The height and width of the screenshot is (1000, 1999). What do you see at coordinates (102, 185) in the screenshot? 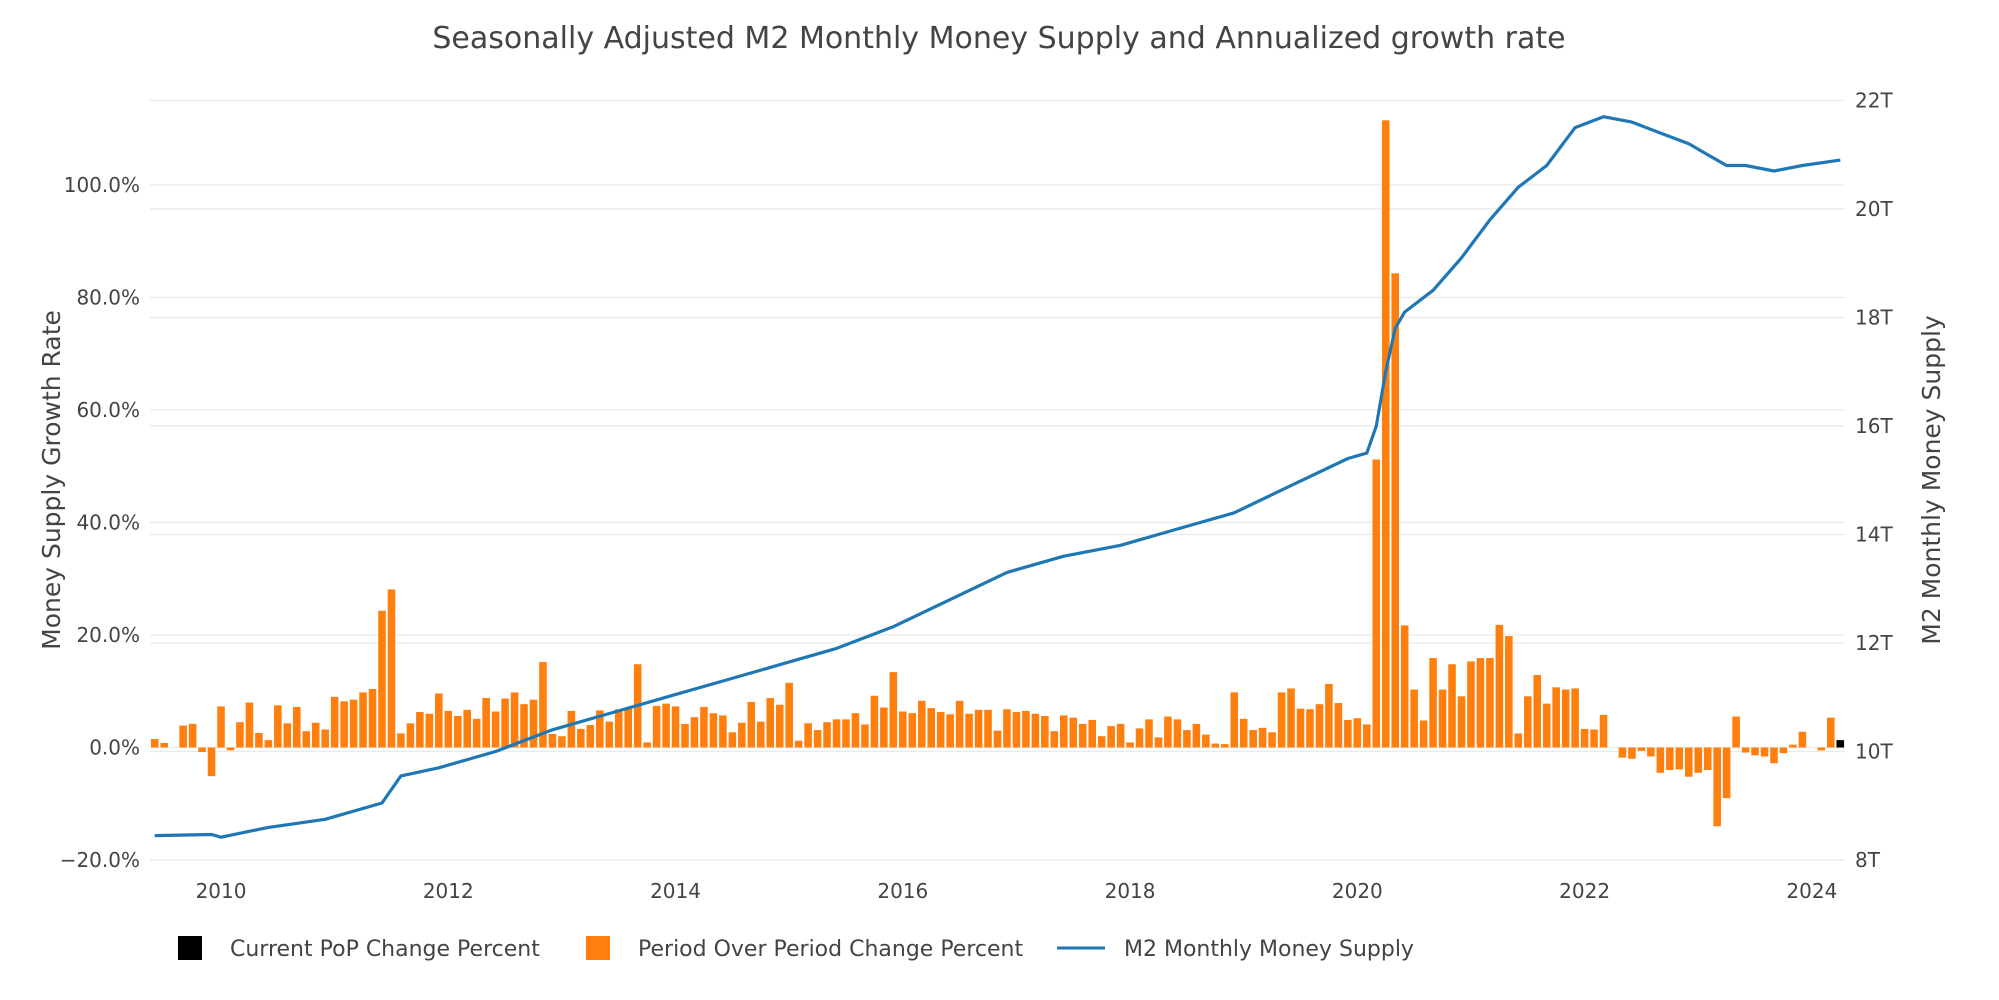
I see `y-tick-label: 100.0%` at bounding box center [102, 185].